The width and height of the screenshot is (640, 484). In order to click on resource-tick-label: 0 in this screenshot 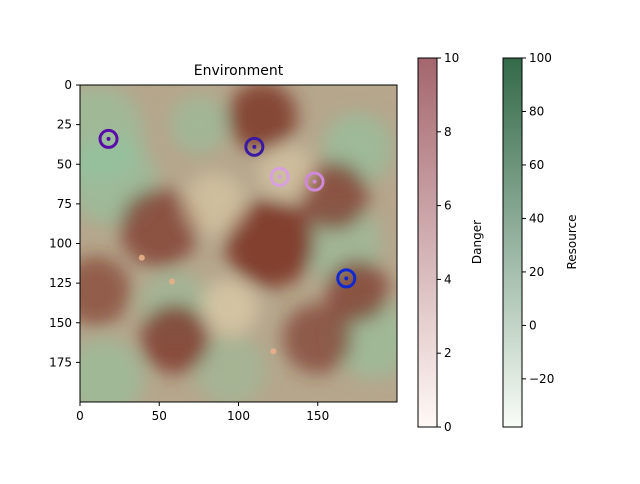, I will do `click(533, 325)`.